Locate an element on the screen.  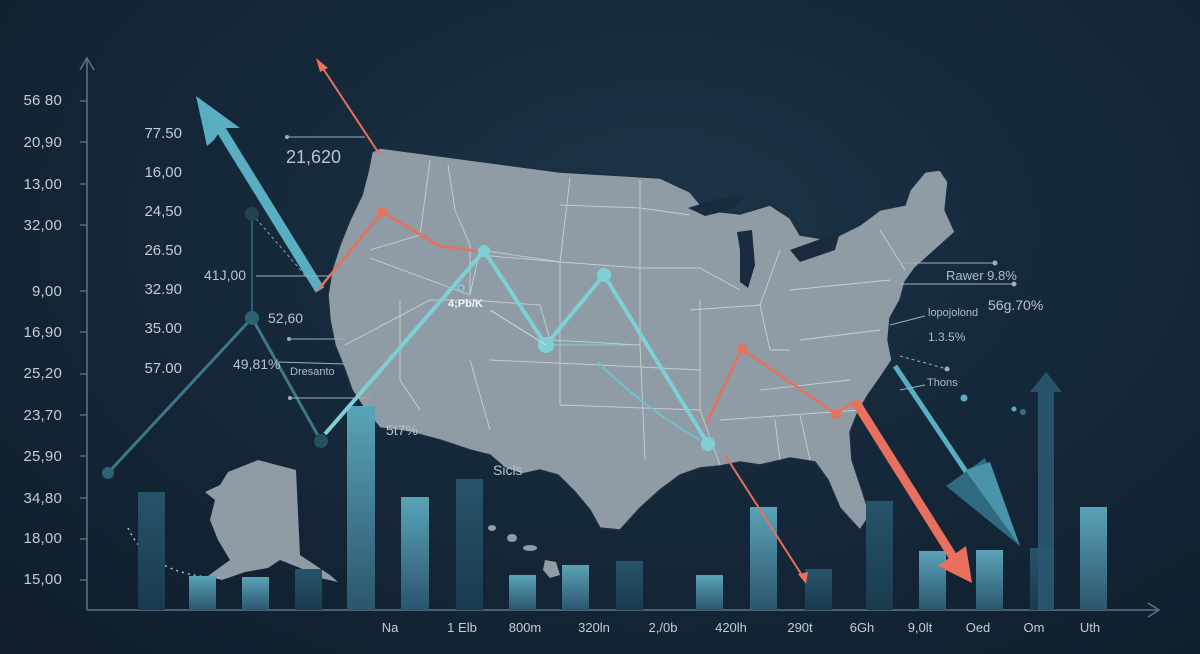
y-inner-tick: 57.00 is located at coordinates (163, 368).